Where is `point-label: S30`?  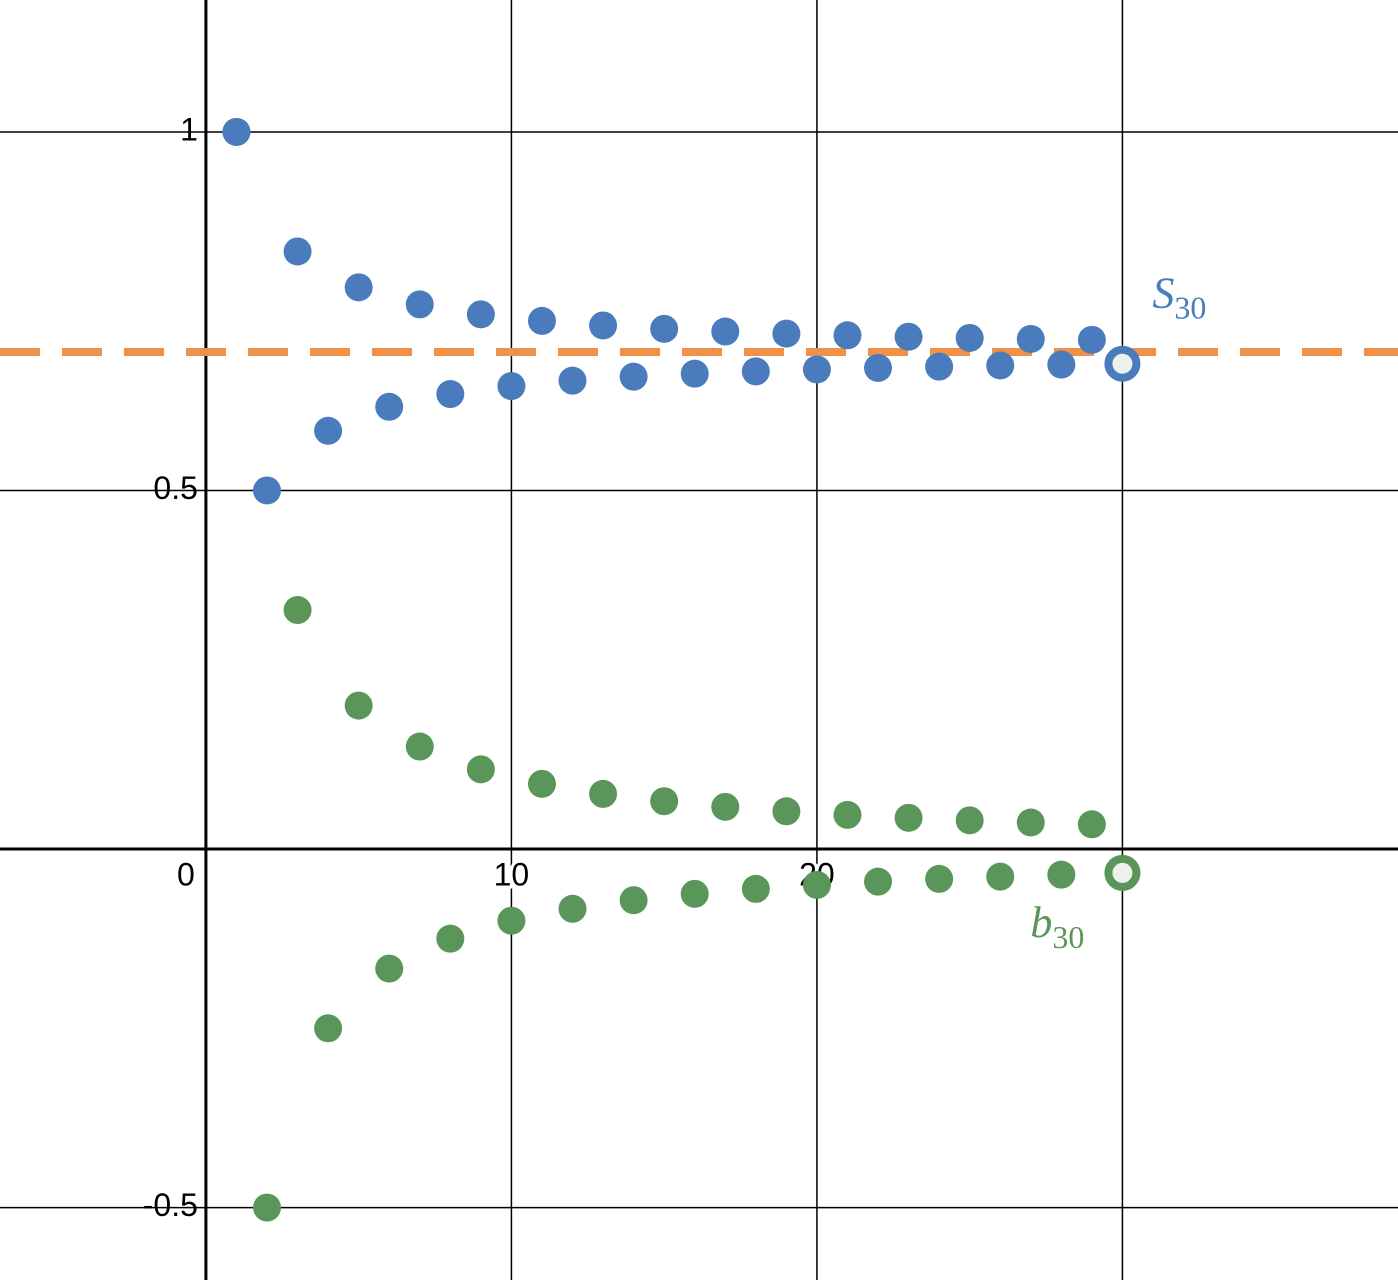 point-label: S30 is located at coordinates (1179, 297).